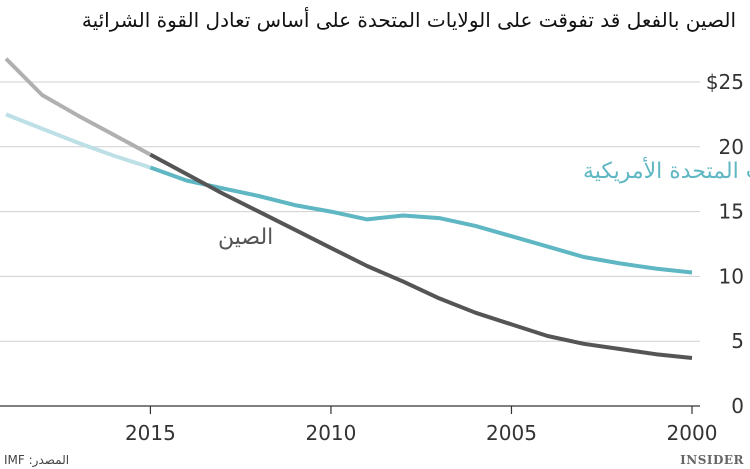 Image resolution: width=750 pixels, height=469 pixels. What do you see at coordinates (330, 433) in the screenshot?
I see `x-tick-label: 2010` at bounding box center [330, 433].